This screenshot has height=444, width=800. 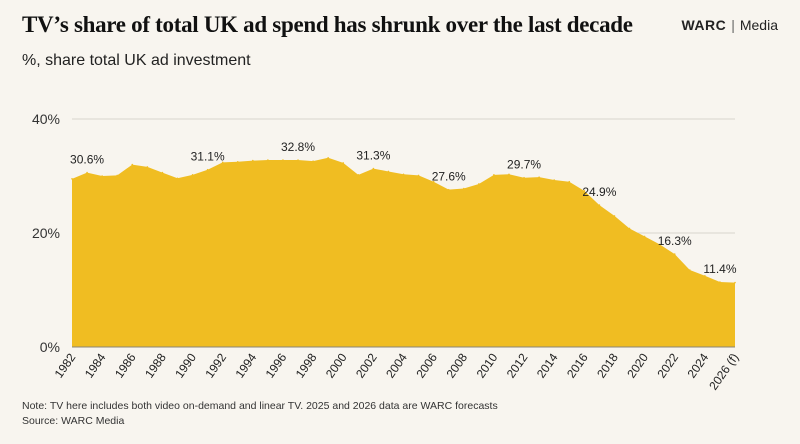 I want to click on y-tick-label: 20%, so click(x=46, y=233).